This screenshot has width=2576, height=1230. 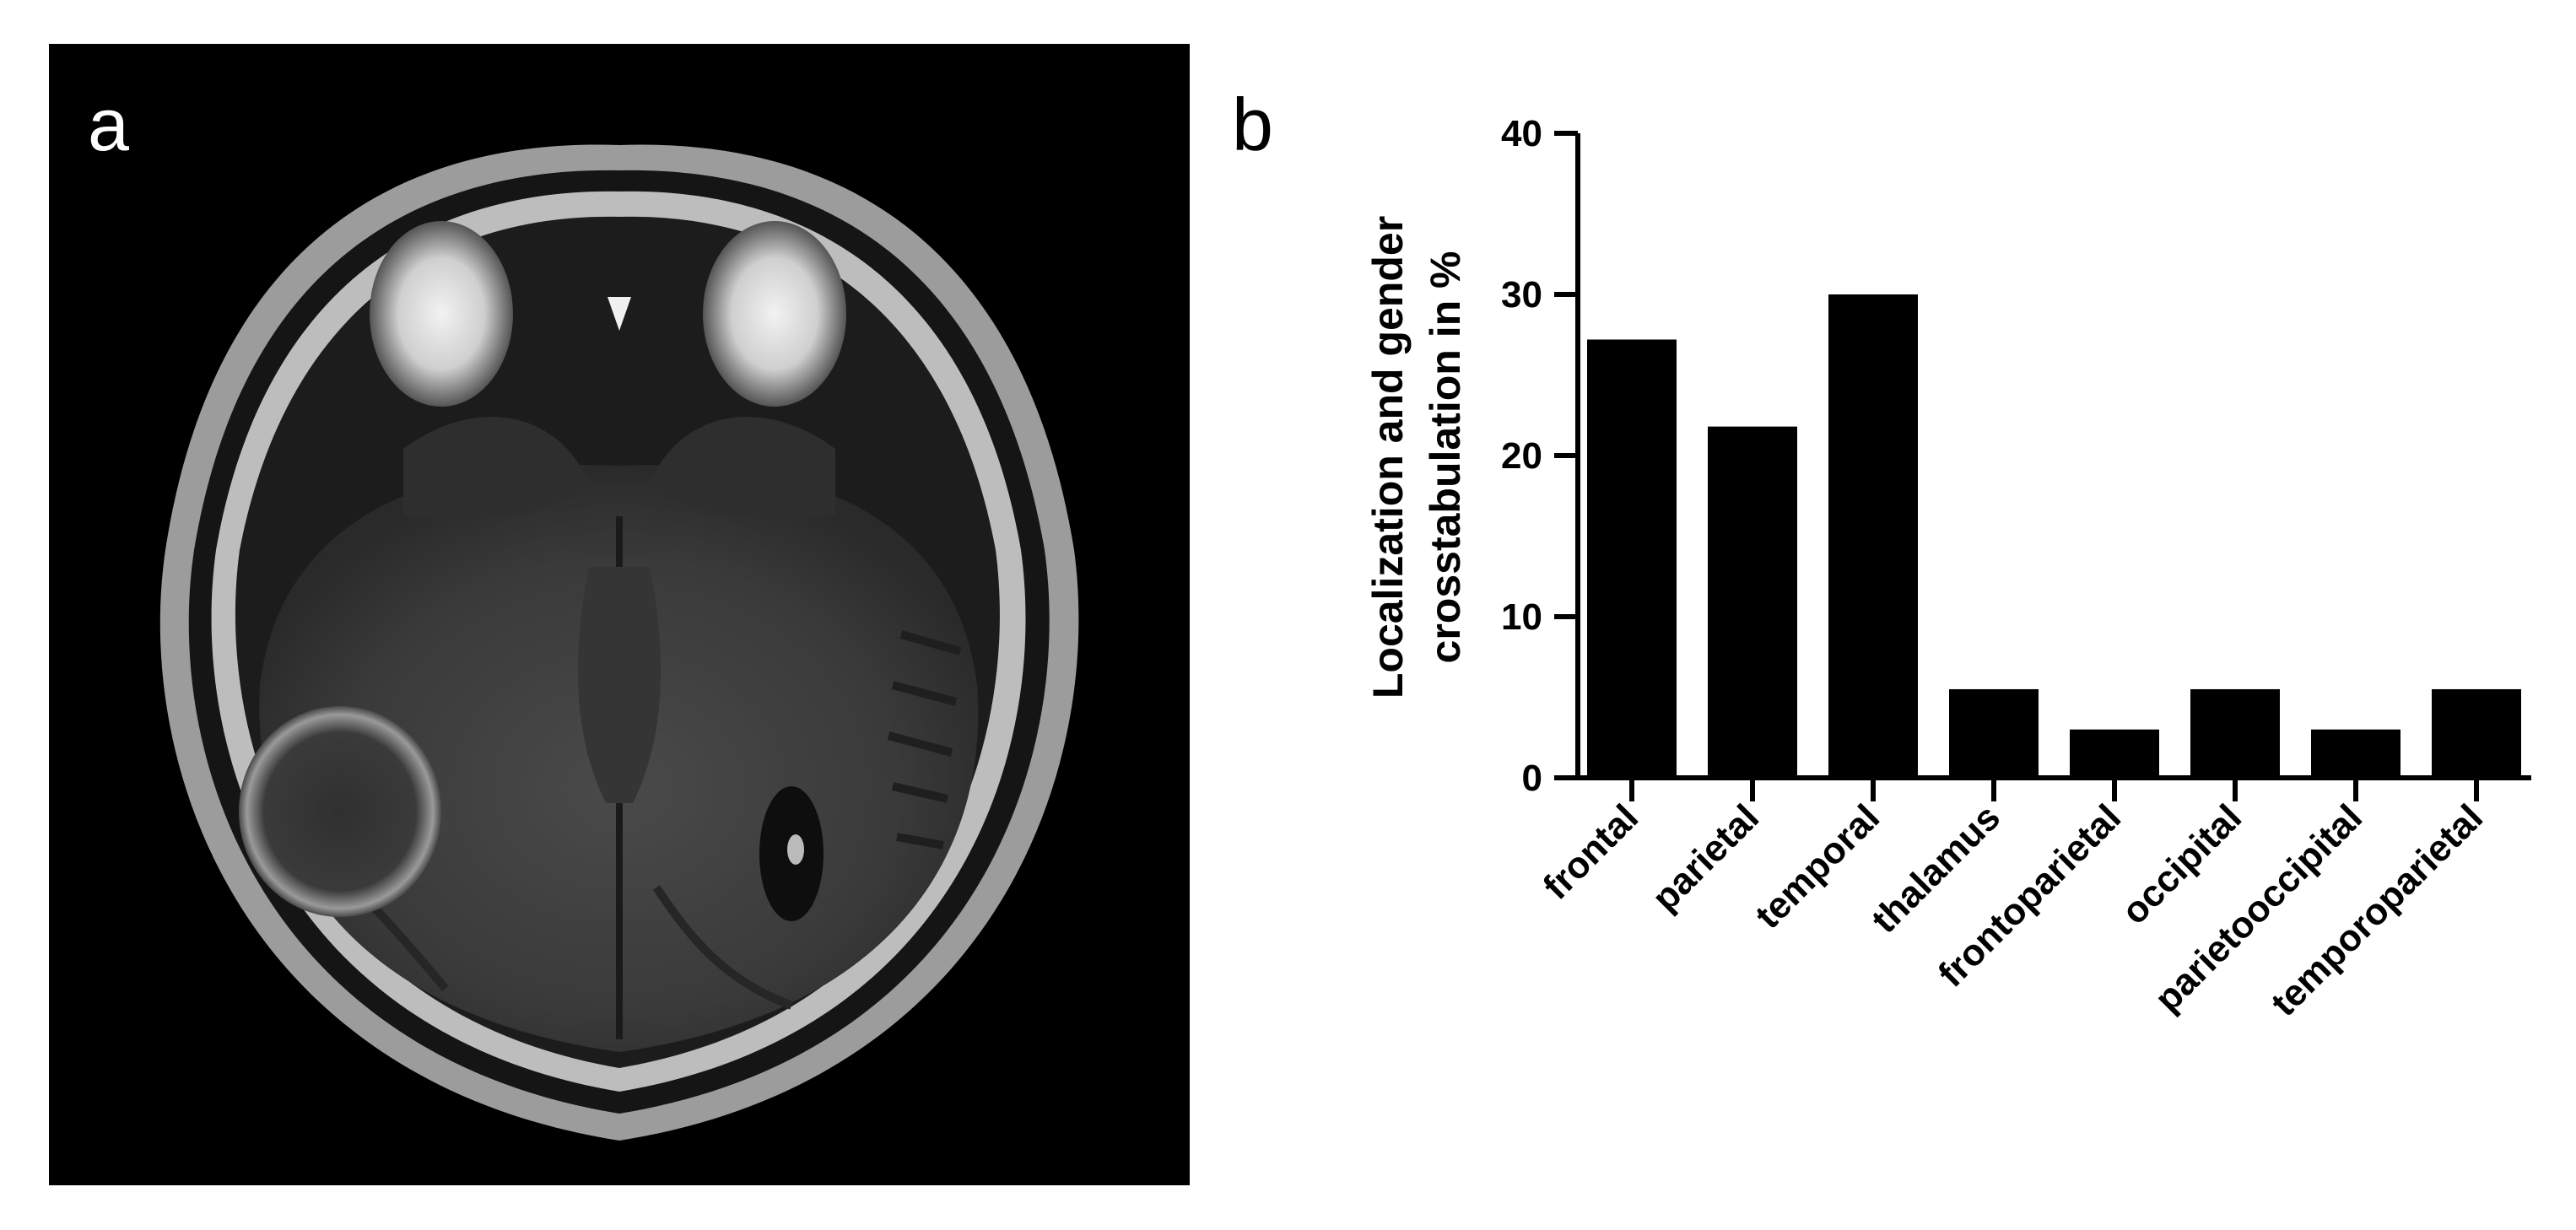 What do you see at coordinates (1445, 457) in the screenshot?
I see `y-axis-label-line-2: crosstabulation in %` at bounding box center [1445, 457].